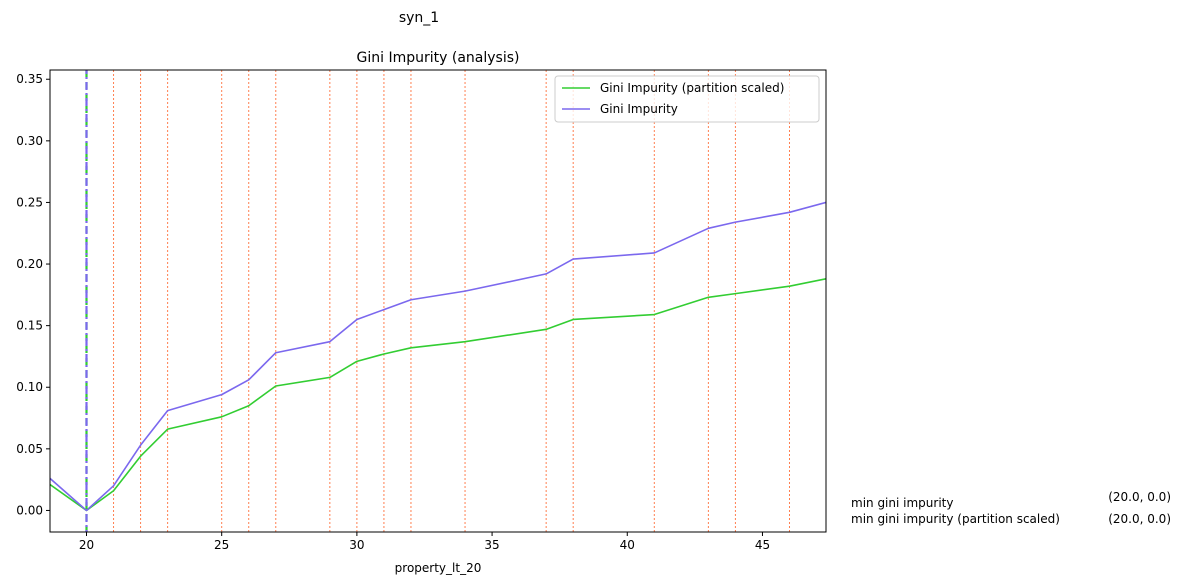 The width and height of the screenshot is (1182, 585). Describe the element at coordinates (491, 545) in the screenshot. I see `x-tick-label: 35` at that location.